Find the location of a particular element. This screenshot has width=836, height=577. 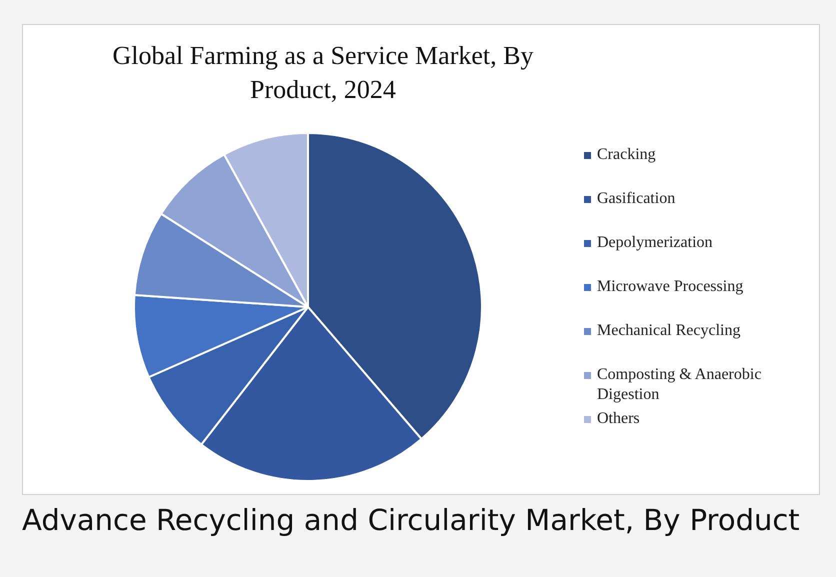

legend-label: Composting & Anaerobic Digestion is located at coordinates (679, 385).